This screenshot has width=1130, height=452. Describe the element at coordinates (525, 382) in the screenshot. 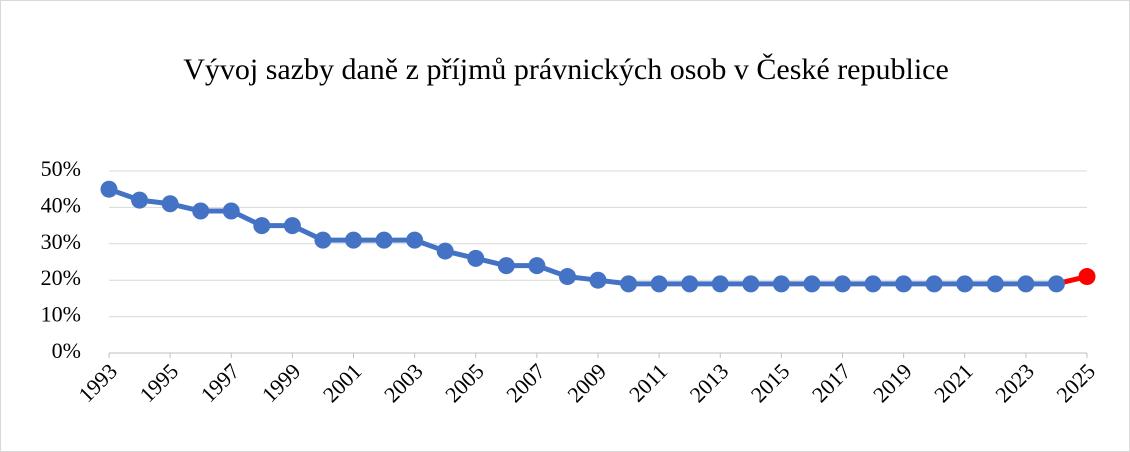

I see `x-tick-label: 2007` at that location.